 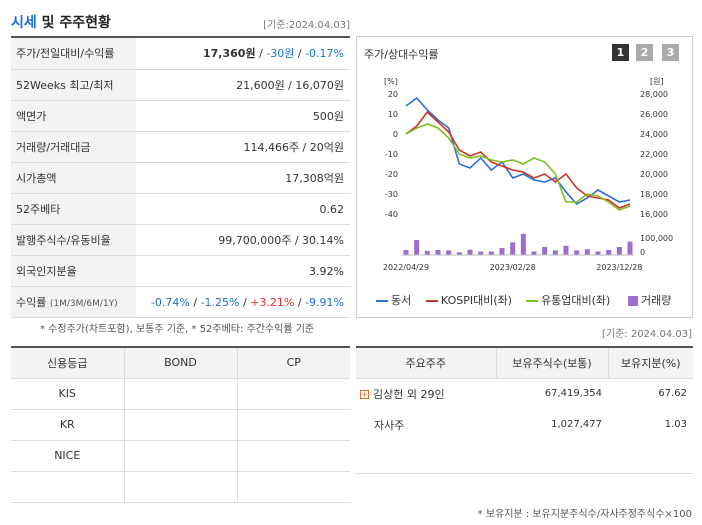 What do you see at coordinates (552, 441) in the screenshot?
I see `shares-cell: 1,027,477` at bounding box center [552, 441].